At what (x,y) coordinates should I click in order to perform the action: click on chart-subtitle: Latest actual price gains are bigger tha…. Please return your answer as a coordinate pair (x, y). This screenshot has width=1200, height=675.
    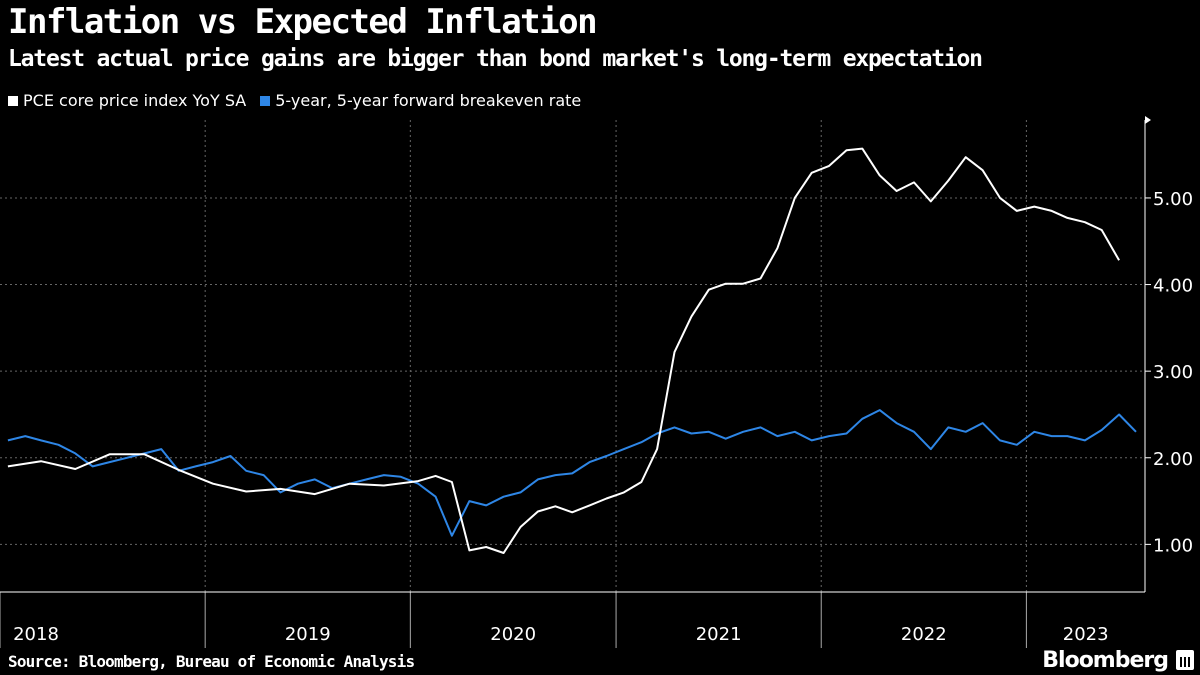
    Looking at the image, I should click on (495, 59).